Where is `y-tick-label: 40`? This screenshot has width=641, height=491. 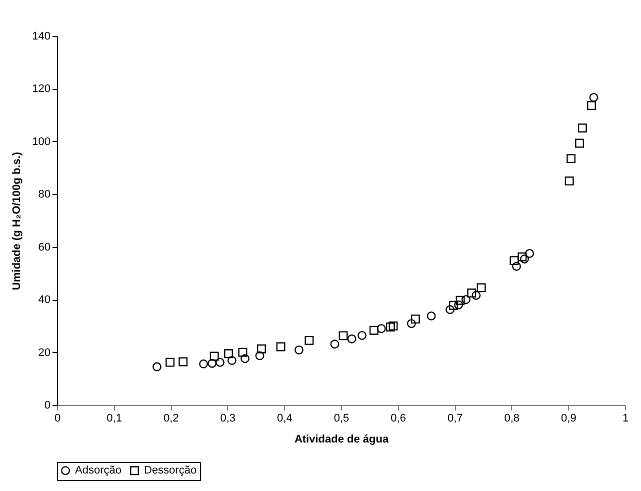
y-tick-label: 40 is located at coordinates (44, 300).